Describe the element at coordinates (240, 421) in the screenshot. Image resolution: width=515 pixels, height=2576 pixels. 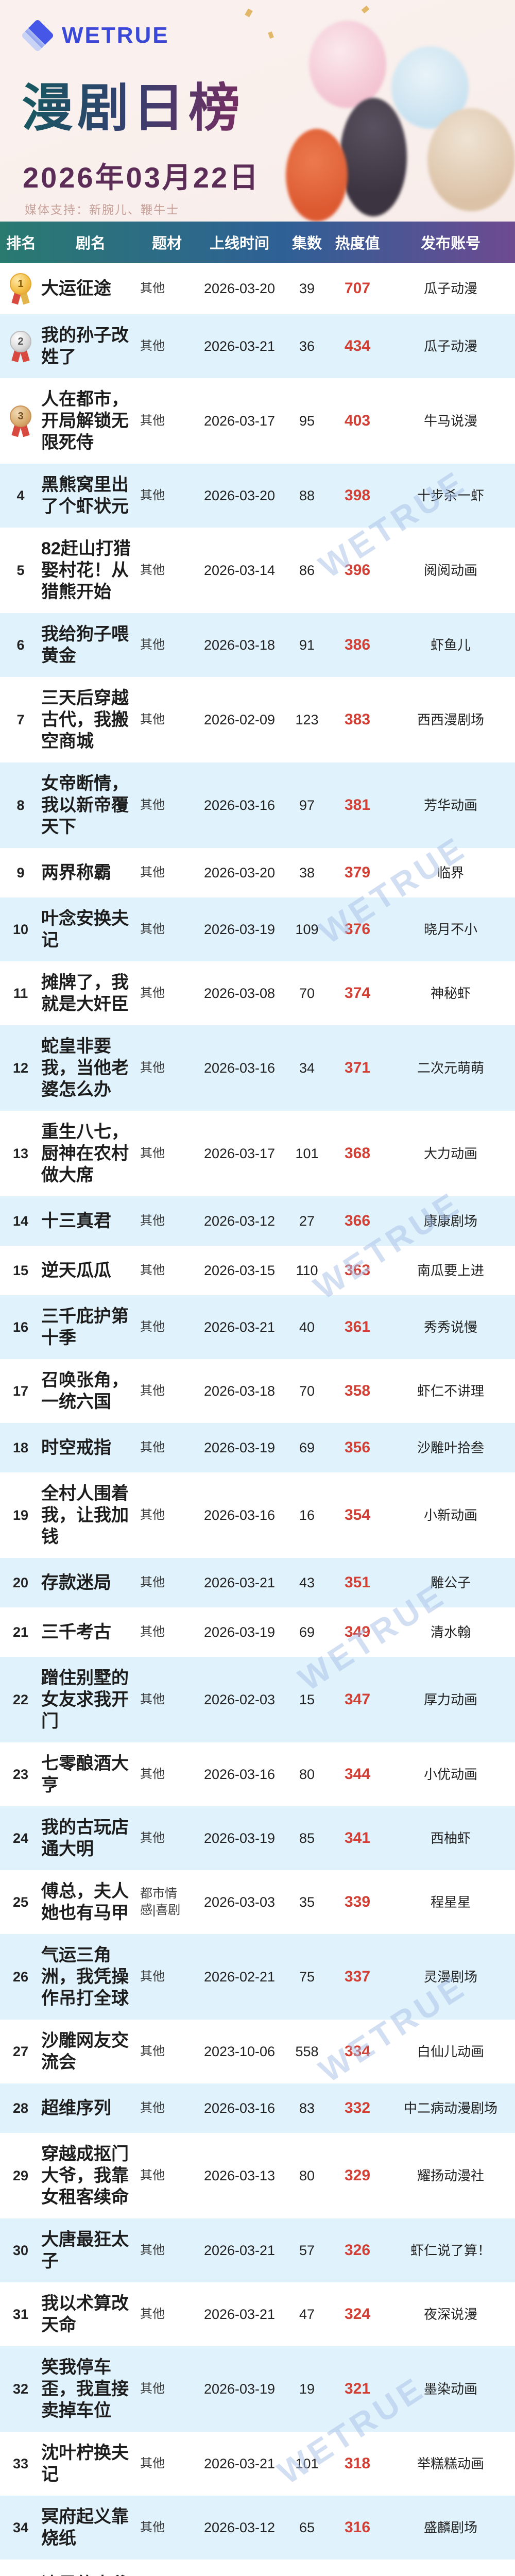
I see `cell-date: 2026-03-17` at that location.